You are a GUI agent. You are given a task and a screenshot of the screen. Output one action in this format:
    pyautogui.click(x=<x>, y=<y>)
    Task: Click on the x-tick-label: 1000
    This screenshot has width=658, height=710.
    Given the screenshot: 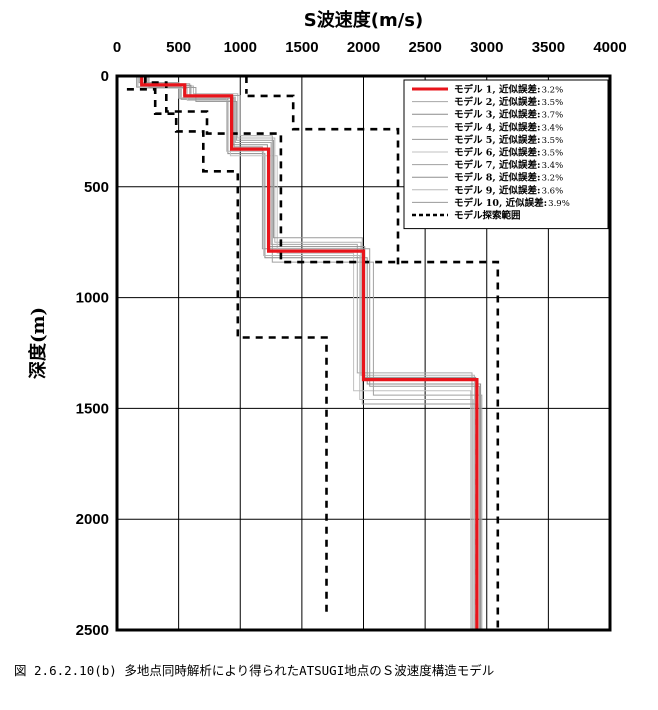 What is the action you would take?
    pyautogui.click(x=240, y=47)
    